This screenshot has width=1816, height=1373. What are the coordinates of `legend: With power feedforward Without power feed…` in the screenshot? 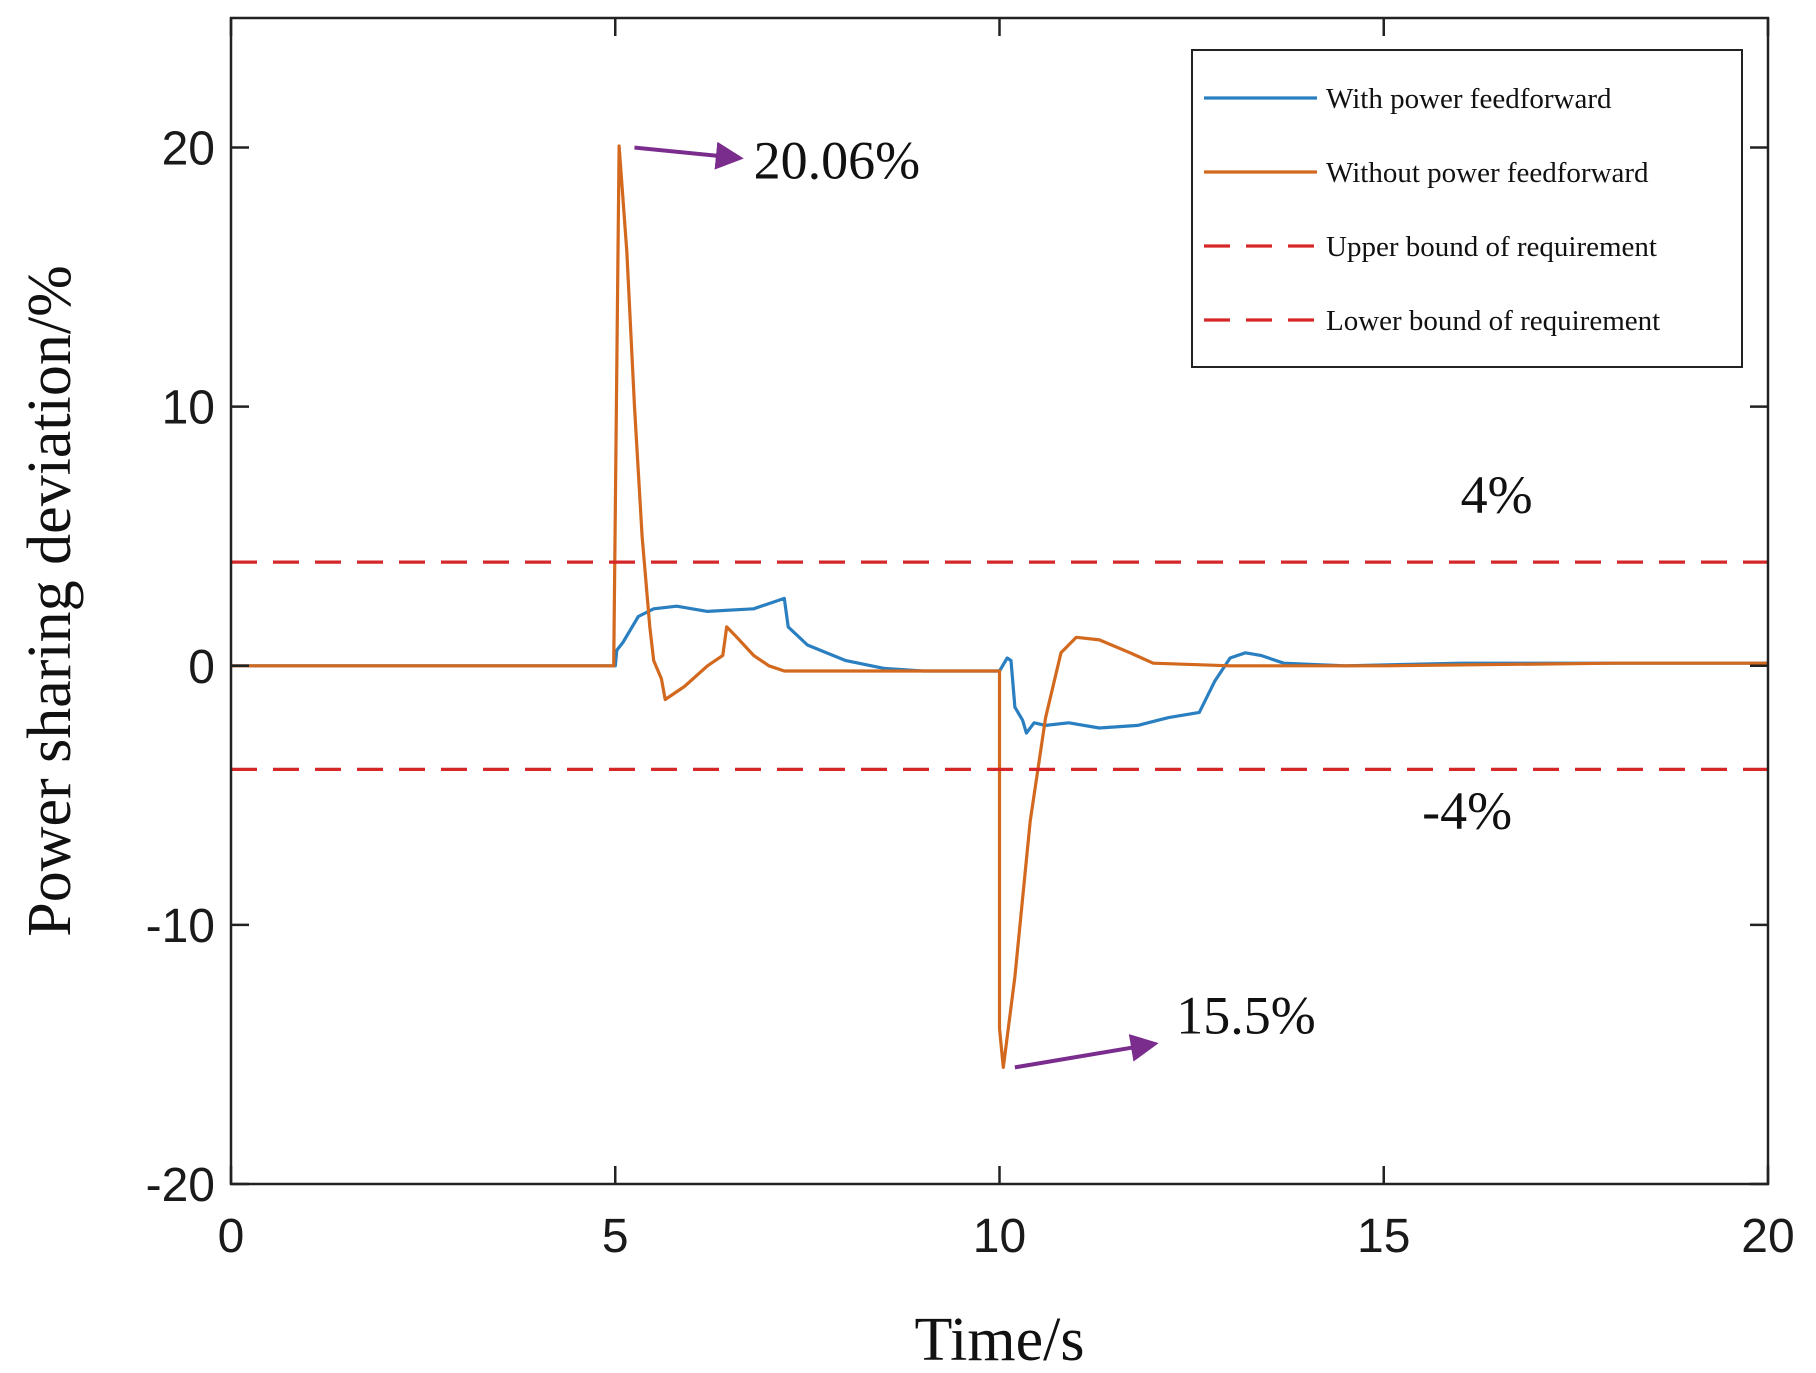 It's located at (1467, 208).